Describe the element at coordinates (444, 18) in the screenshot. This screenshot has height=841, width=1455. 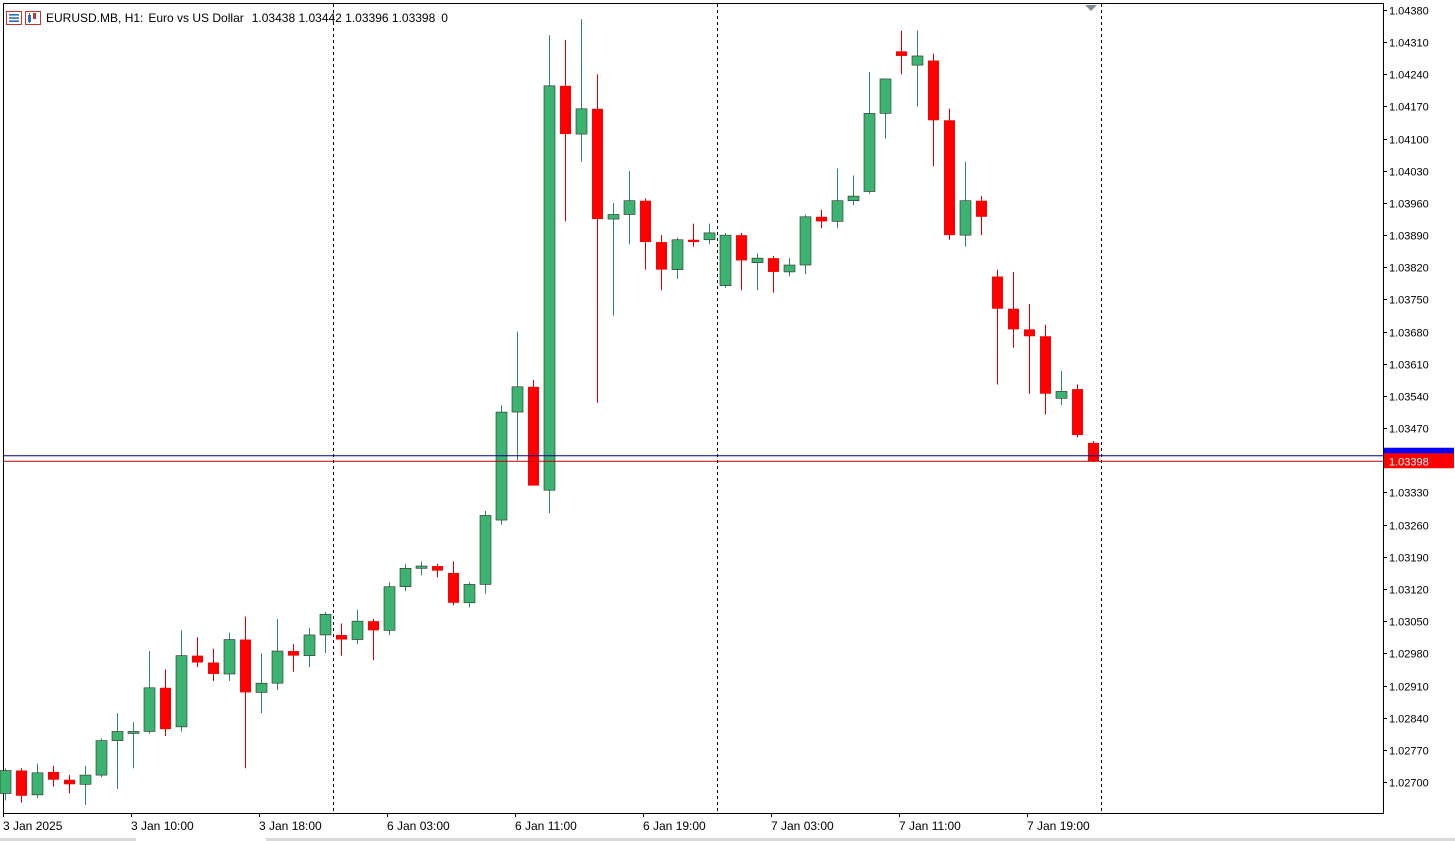
I see `volume-value: 0` at that location.